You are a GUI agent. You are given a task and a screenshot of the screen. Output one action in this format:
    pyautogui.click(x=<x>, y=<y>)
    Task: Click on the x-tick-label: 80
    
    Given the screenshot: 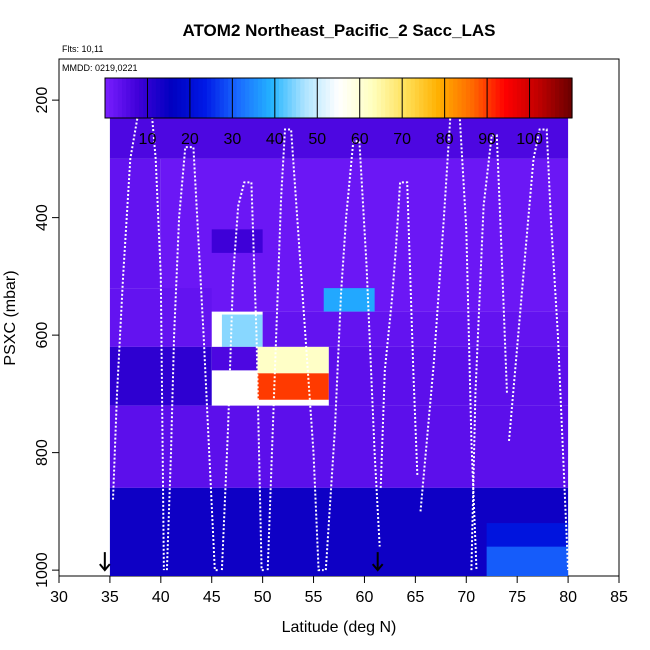 What is the action you would take?
    pyautogui.click(x=568, y=597)
    